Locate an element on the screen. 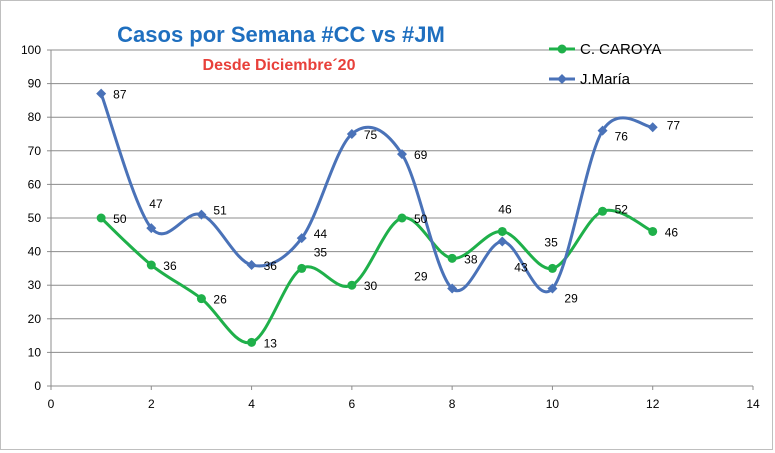 Image resolution: width=775 pixels, height=453 pixels. data-label: 51 is located at coordinates (220, 211).